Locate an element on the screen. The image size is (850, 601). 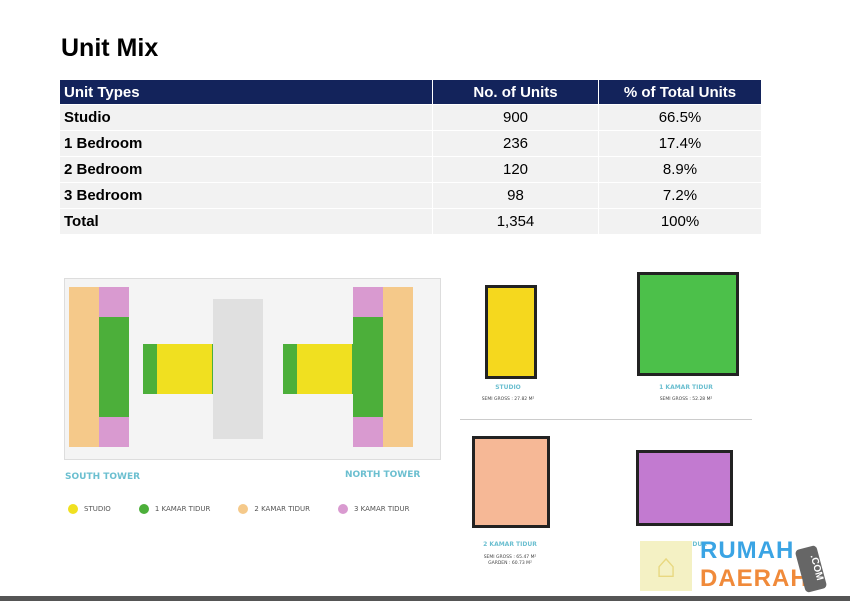
page-title: Unit Mix is located at coordinates (110, 48).